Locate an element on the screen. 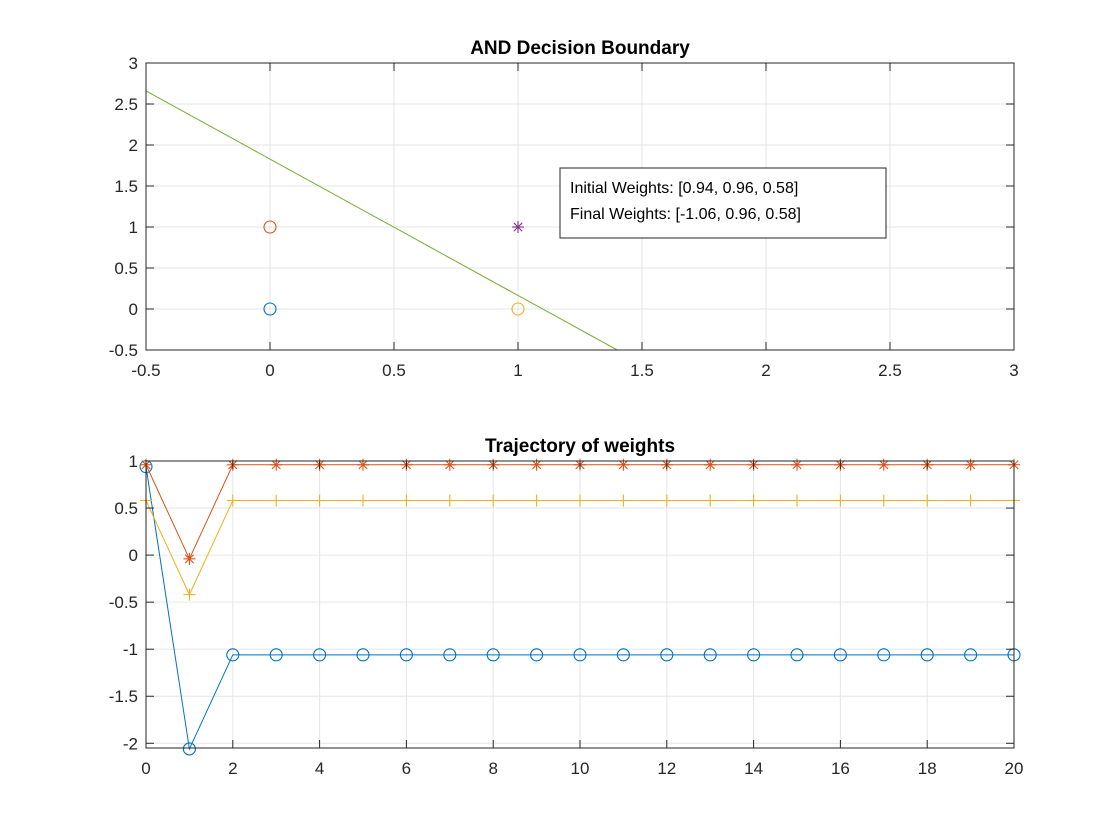 This screenshot has height=840, width=1120. decision-boundary-y-tick-label: 2.5 is located at coordinates (126, 104).